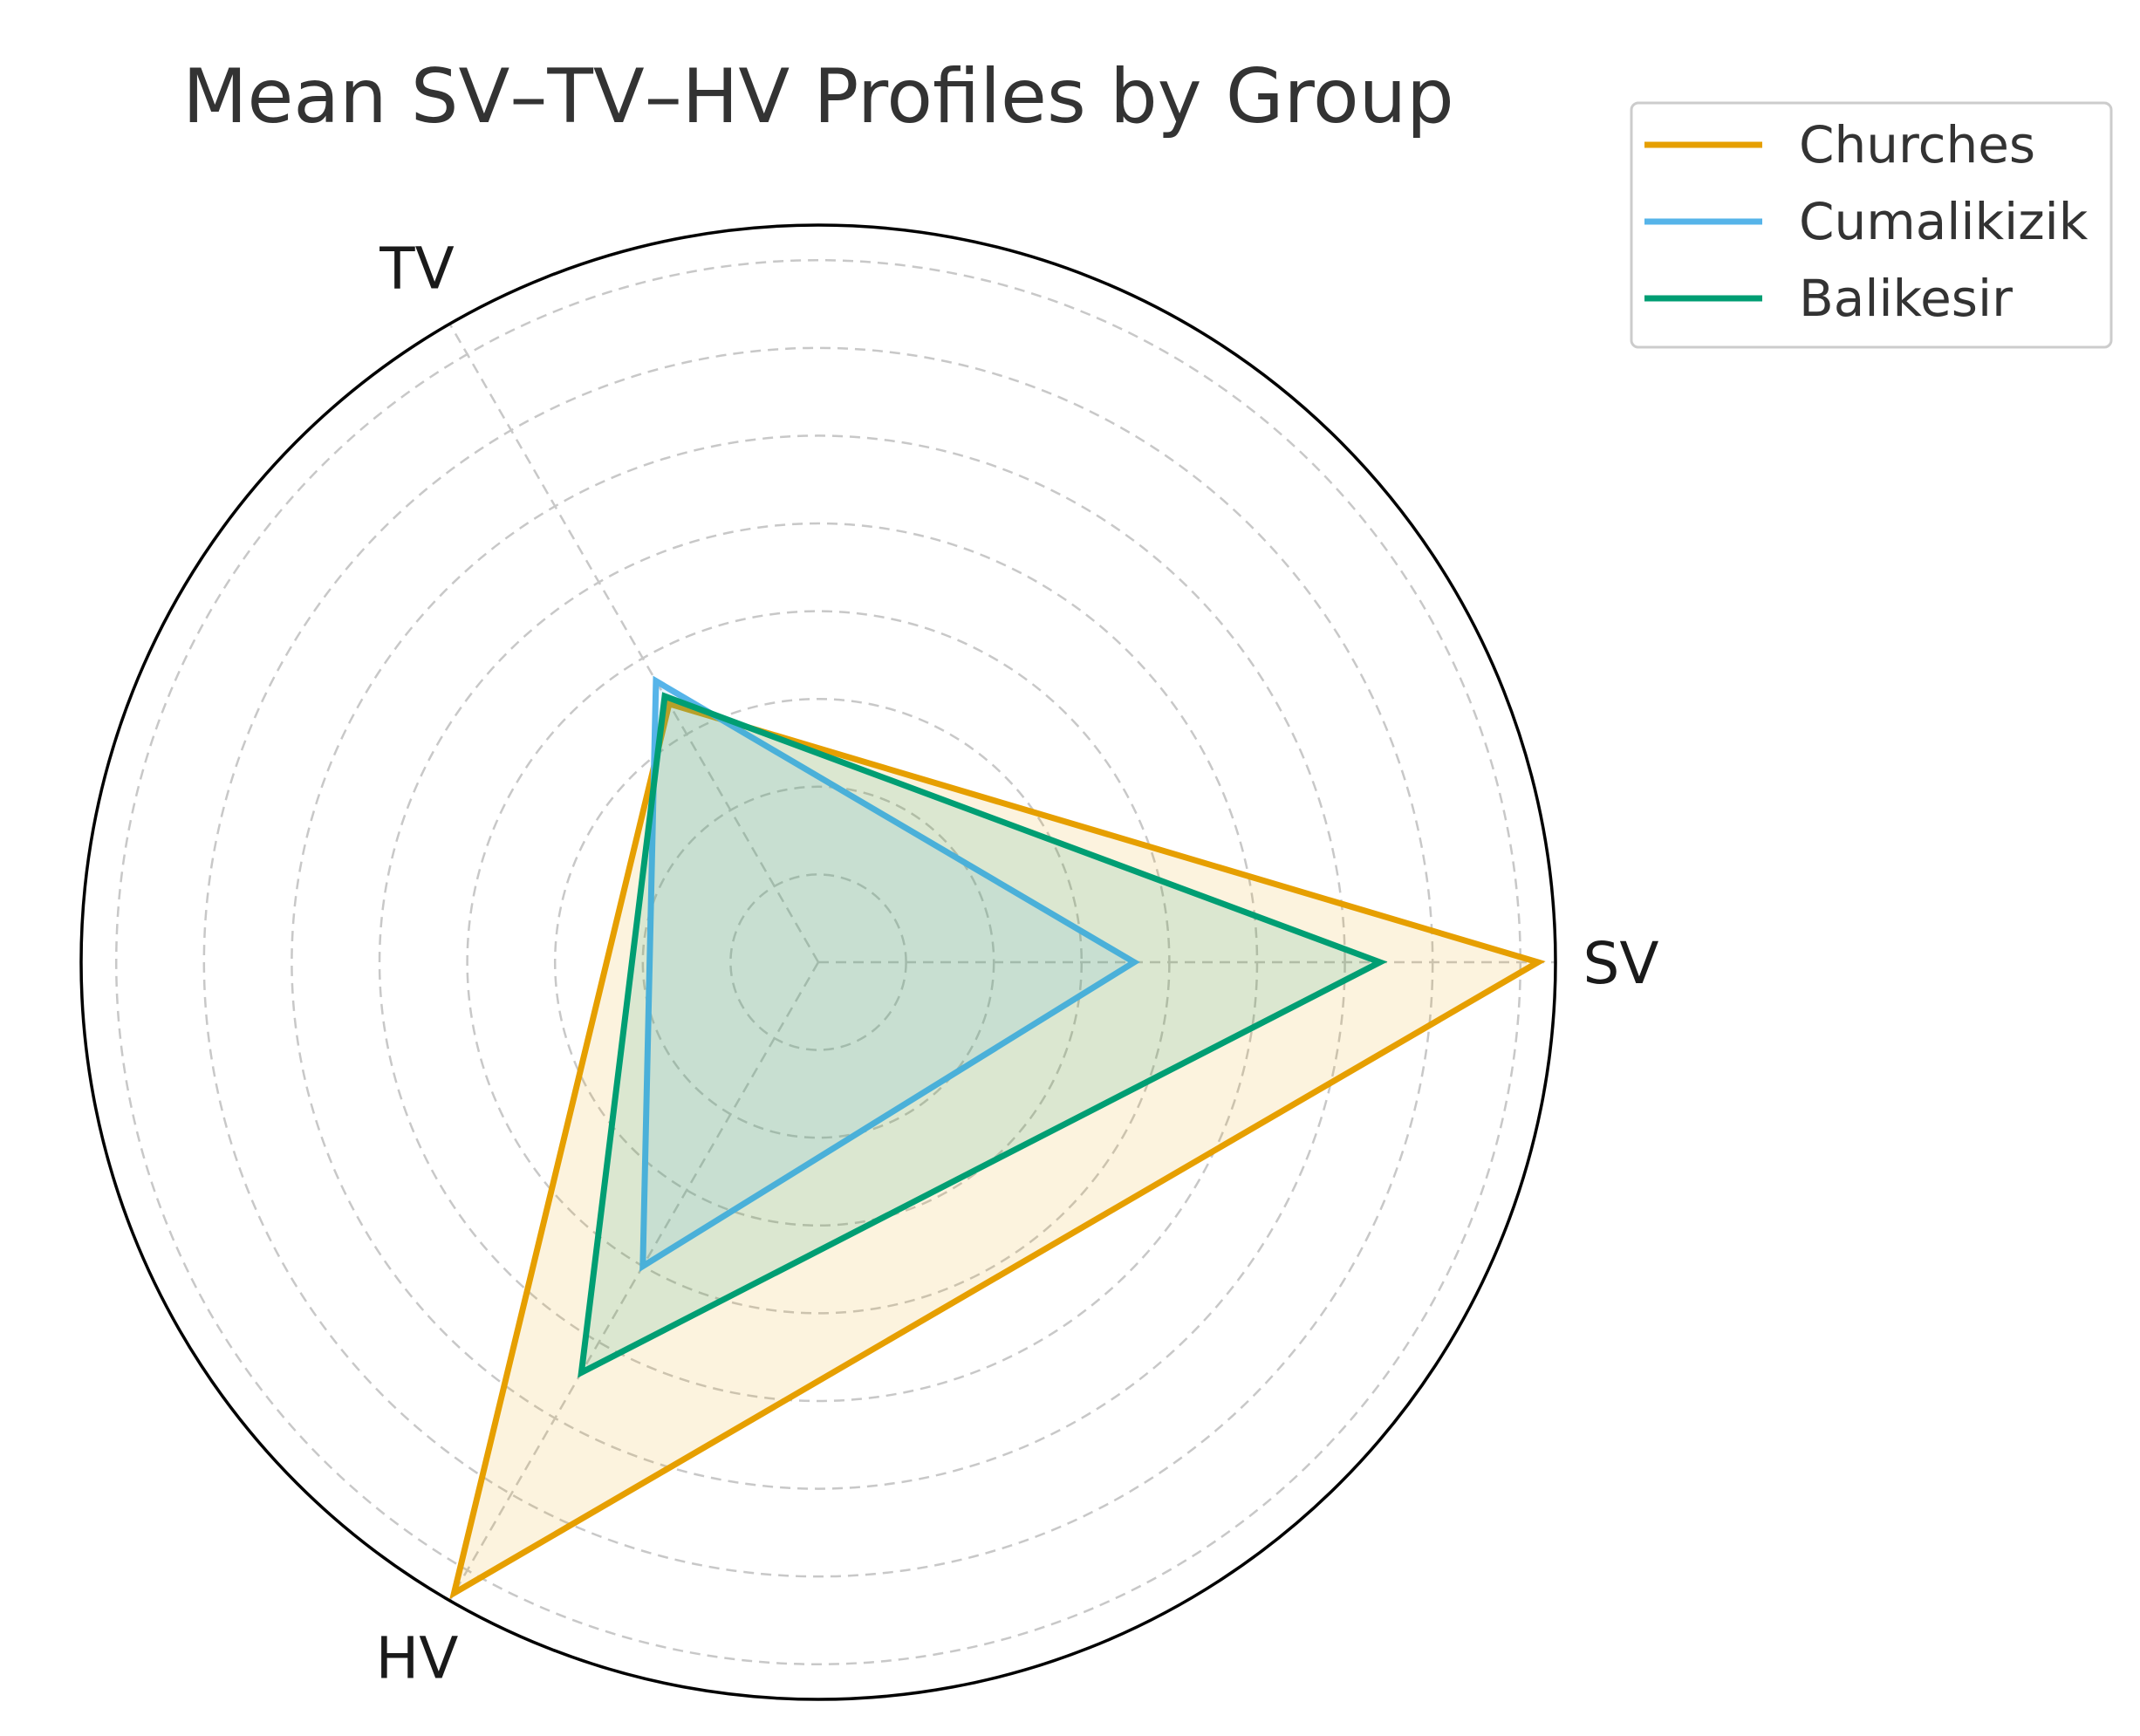  Describe the element at coordinates (634, 1281) in the screenshot. I see `grid-spoke-hv` at that location.